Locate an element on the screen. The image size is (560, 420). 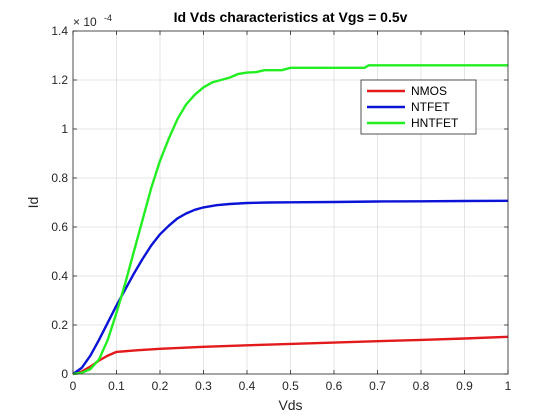
x-tick-label: 1 is located at coordinates (508, 386).